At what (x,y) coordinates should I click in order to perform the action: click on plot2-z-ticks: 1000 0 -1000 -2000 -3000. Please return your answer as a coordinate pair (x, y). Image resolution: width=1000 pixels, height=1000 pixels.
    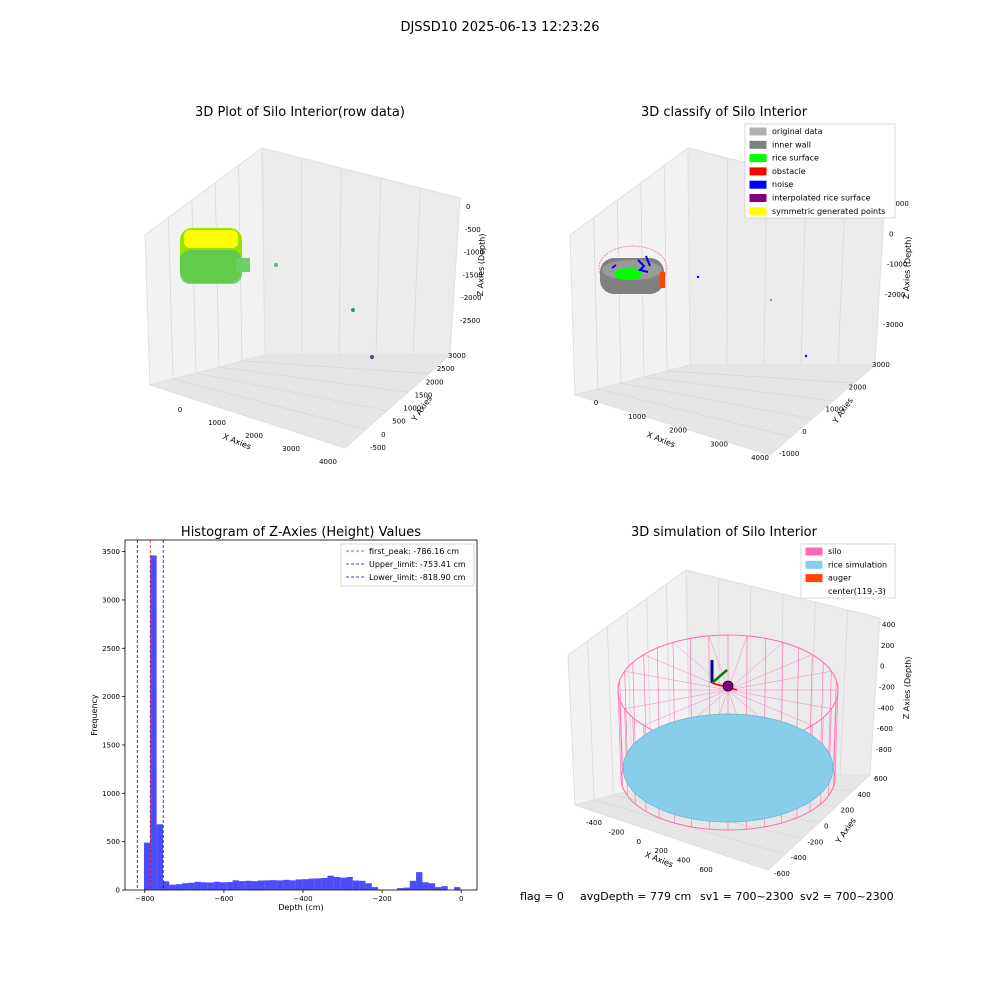
    Looking at the image, I should click on (896, 264).